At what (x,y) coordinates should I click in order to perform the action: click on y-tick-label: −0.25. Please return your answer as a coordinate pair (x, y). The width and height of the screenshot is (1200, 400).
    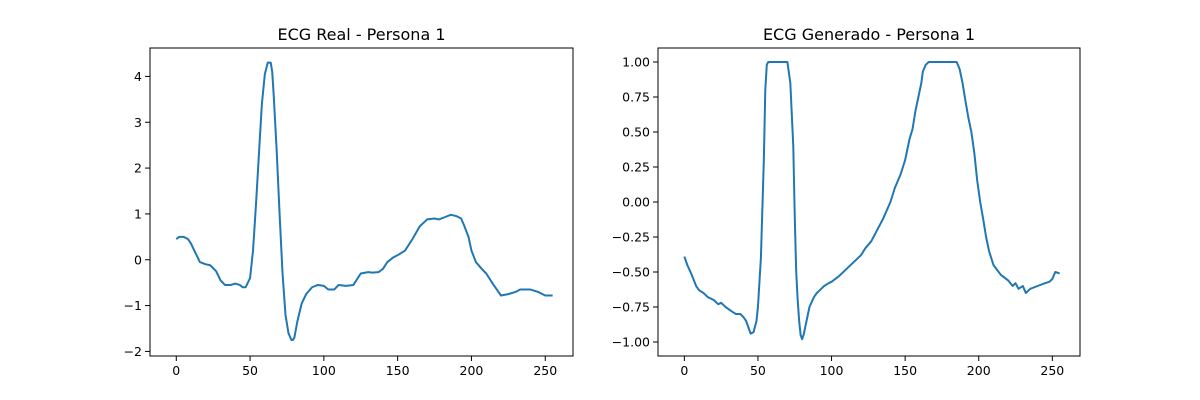
    Looking at the image, I should click on (631, 237).